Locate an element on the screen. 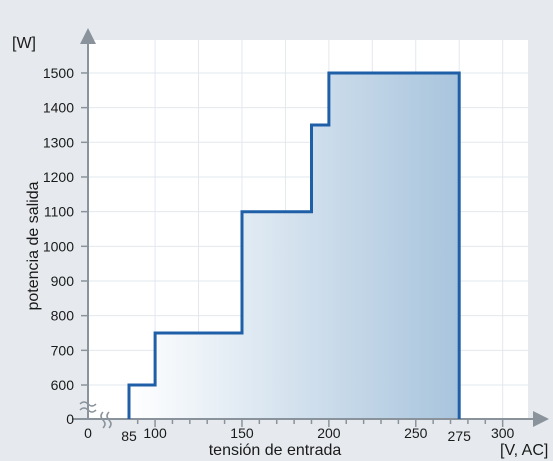 The width and height of the screenshot is (553, 461). y-tick-label: 1100 is located at coordinates (59, 212).